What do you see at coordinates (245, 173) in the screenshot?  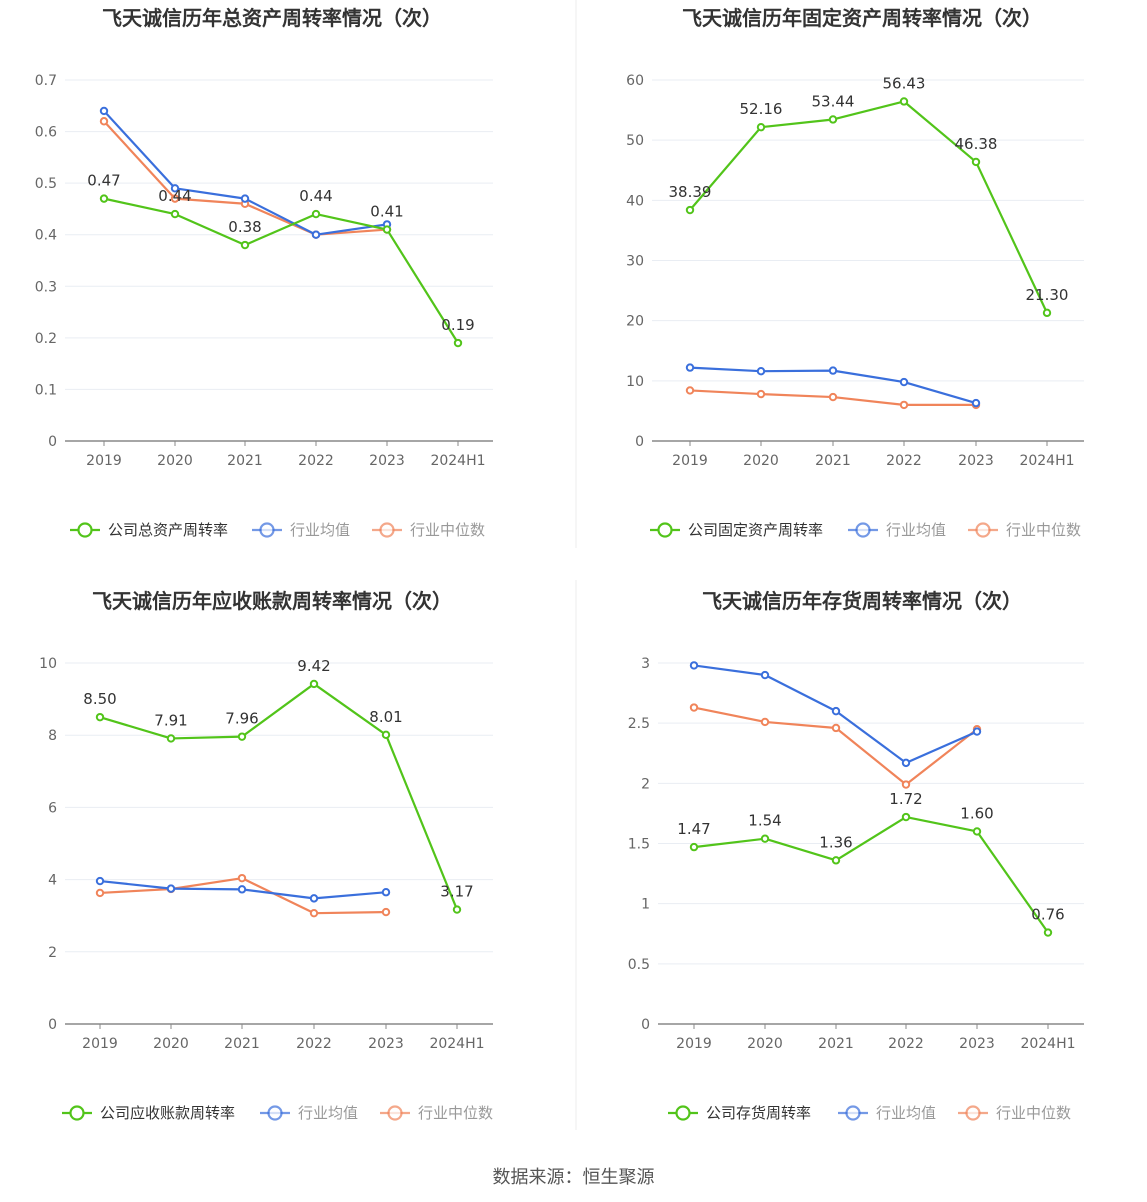 I see `series-line-avg` at bounding box center [245, 173].